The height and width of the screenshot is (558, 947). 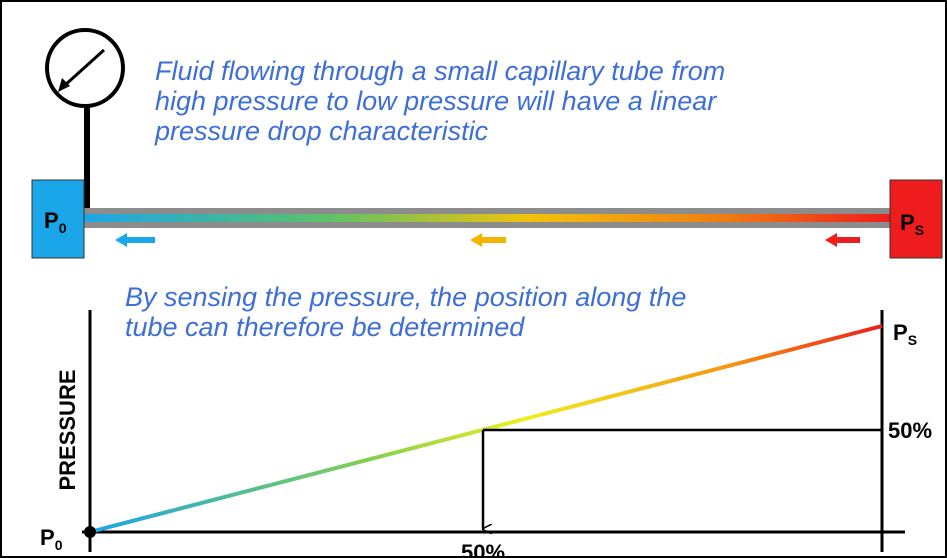 I want to click on gauge-needle-tip, so click(x=64, y=85).